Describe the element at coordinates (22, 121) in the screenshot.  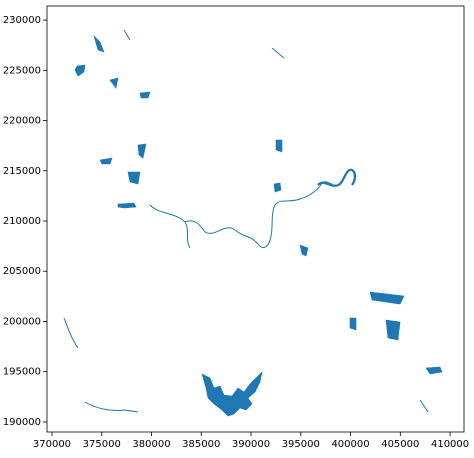
I see `y-tick-label: 220000` at that location.